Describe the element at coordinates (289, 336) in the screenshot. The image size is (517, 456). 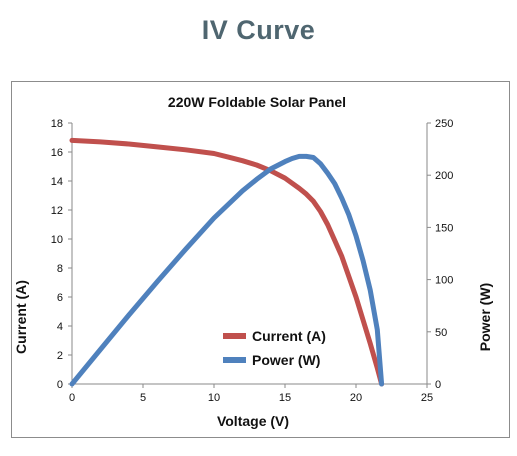
I see `legend-label: Current (A)` at that location.